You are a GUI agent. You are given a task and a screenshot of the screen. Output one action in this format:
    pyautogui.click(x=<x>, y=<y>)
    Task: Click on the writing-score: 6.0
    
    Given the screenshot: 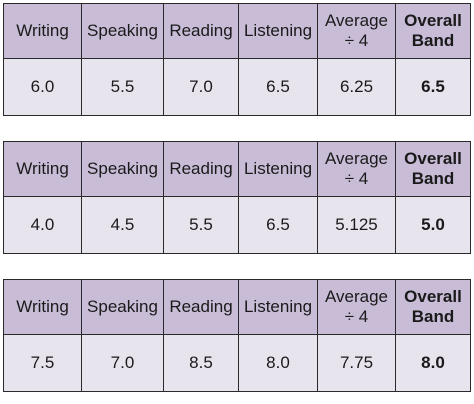 What is the action you would take?
    pyautogui.click(x=42, y=87)
    